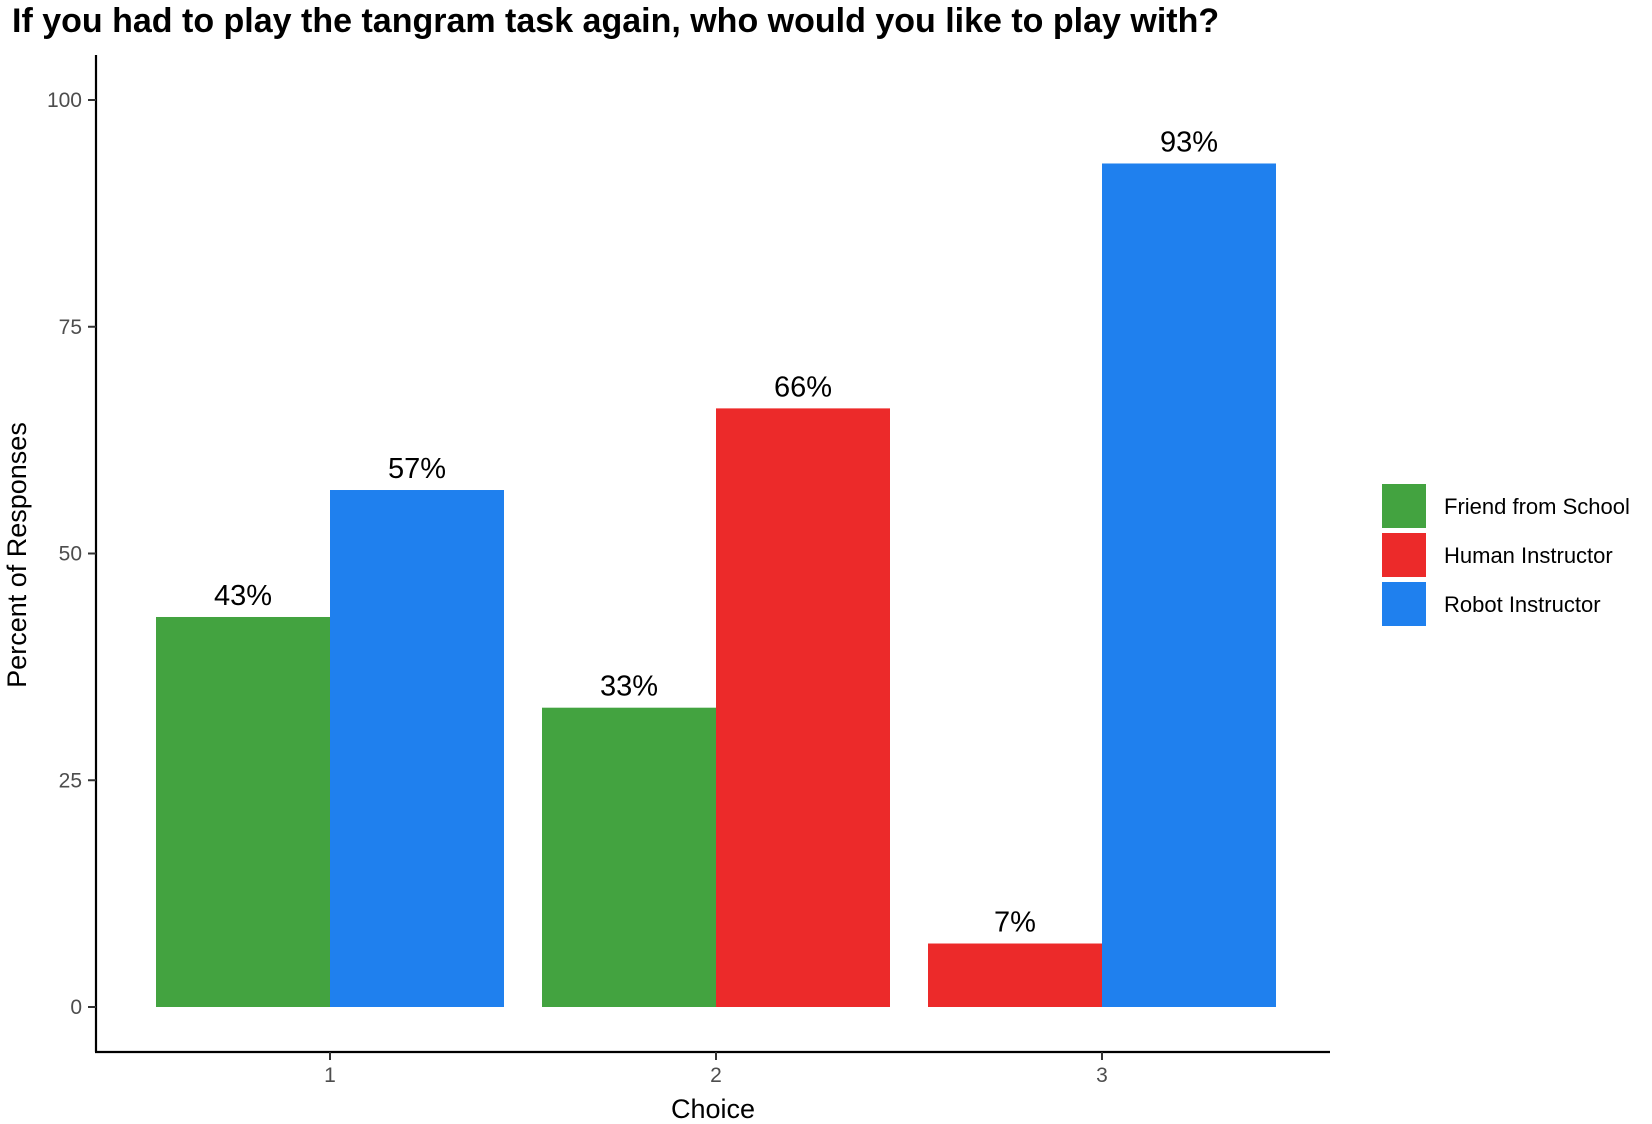 Image resolution: width=1652 pixels, height=1124 pixels. Describe the element at coordinates (713, 1109) in the screenshot. I see `x-axis-title: Choice` at that location.